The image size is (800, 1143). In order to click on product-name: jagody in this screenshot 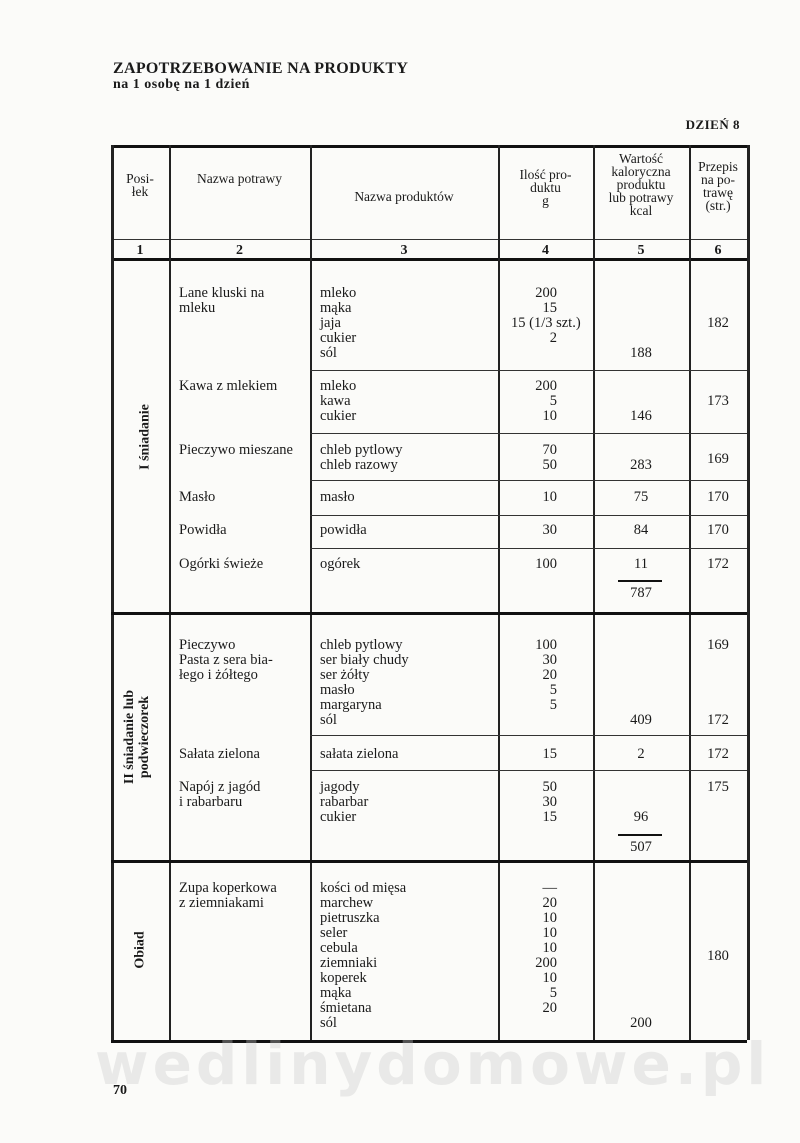, I will do `click(340, 787)`.